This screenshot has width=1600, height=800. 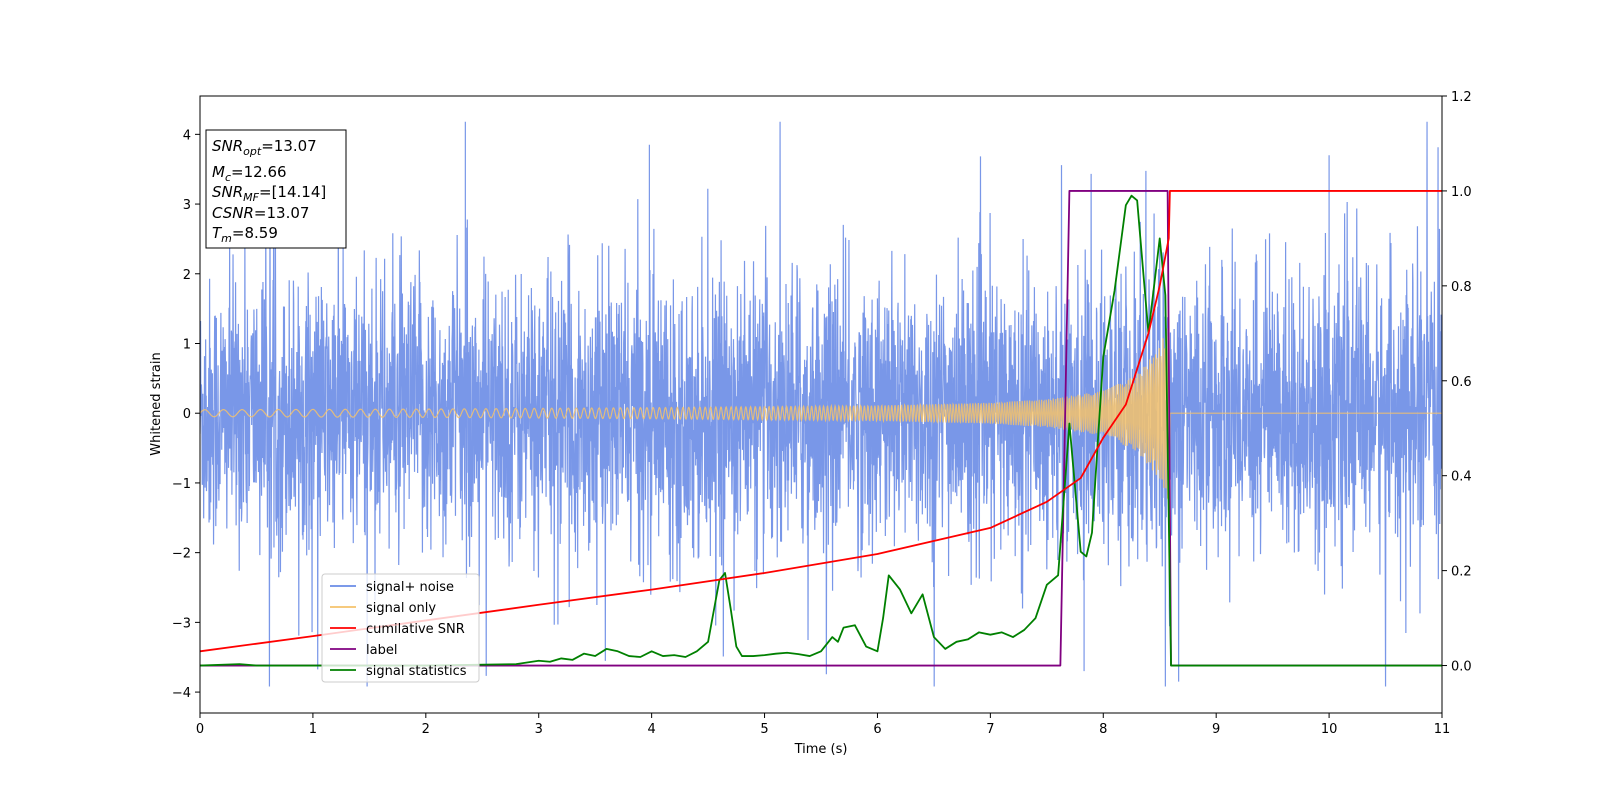 I want to click on y-axis-left: −4 −3 −2 −1 0 1 2 3 4, so click(x=186, y=414).